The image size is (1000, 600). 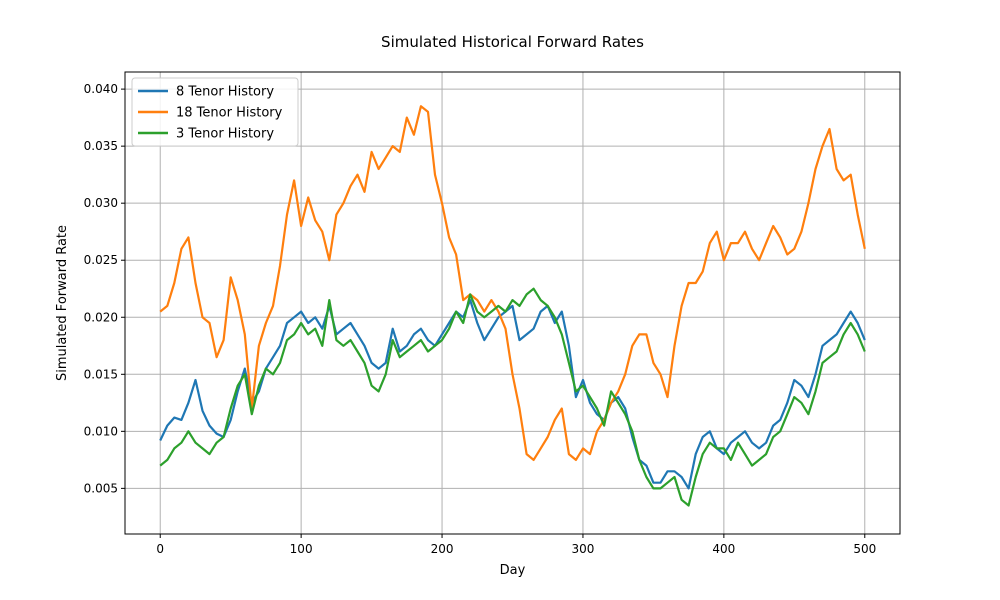 What do you see at coordinates (160, 549) in the screenshot?
I see `x-tick-label: 0` at bounding box center [160, 549].